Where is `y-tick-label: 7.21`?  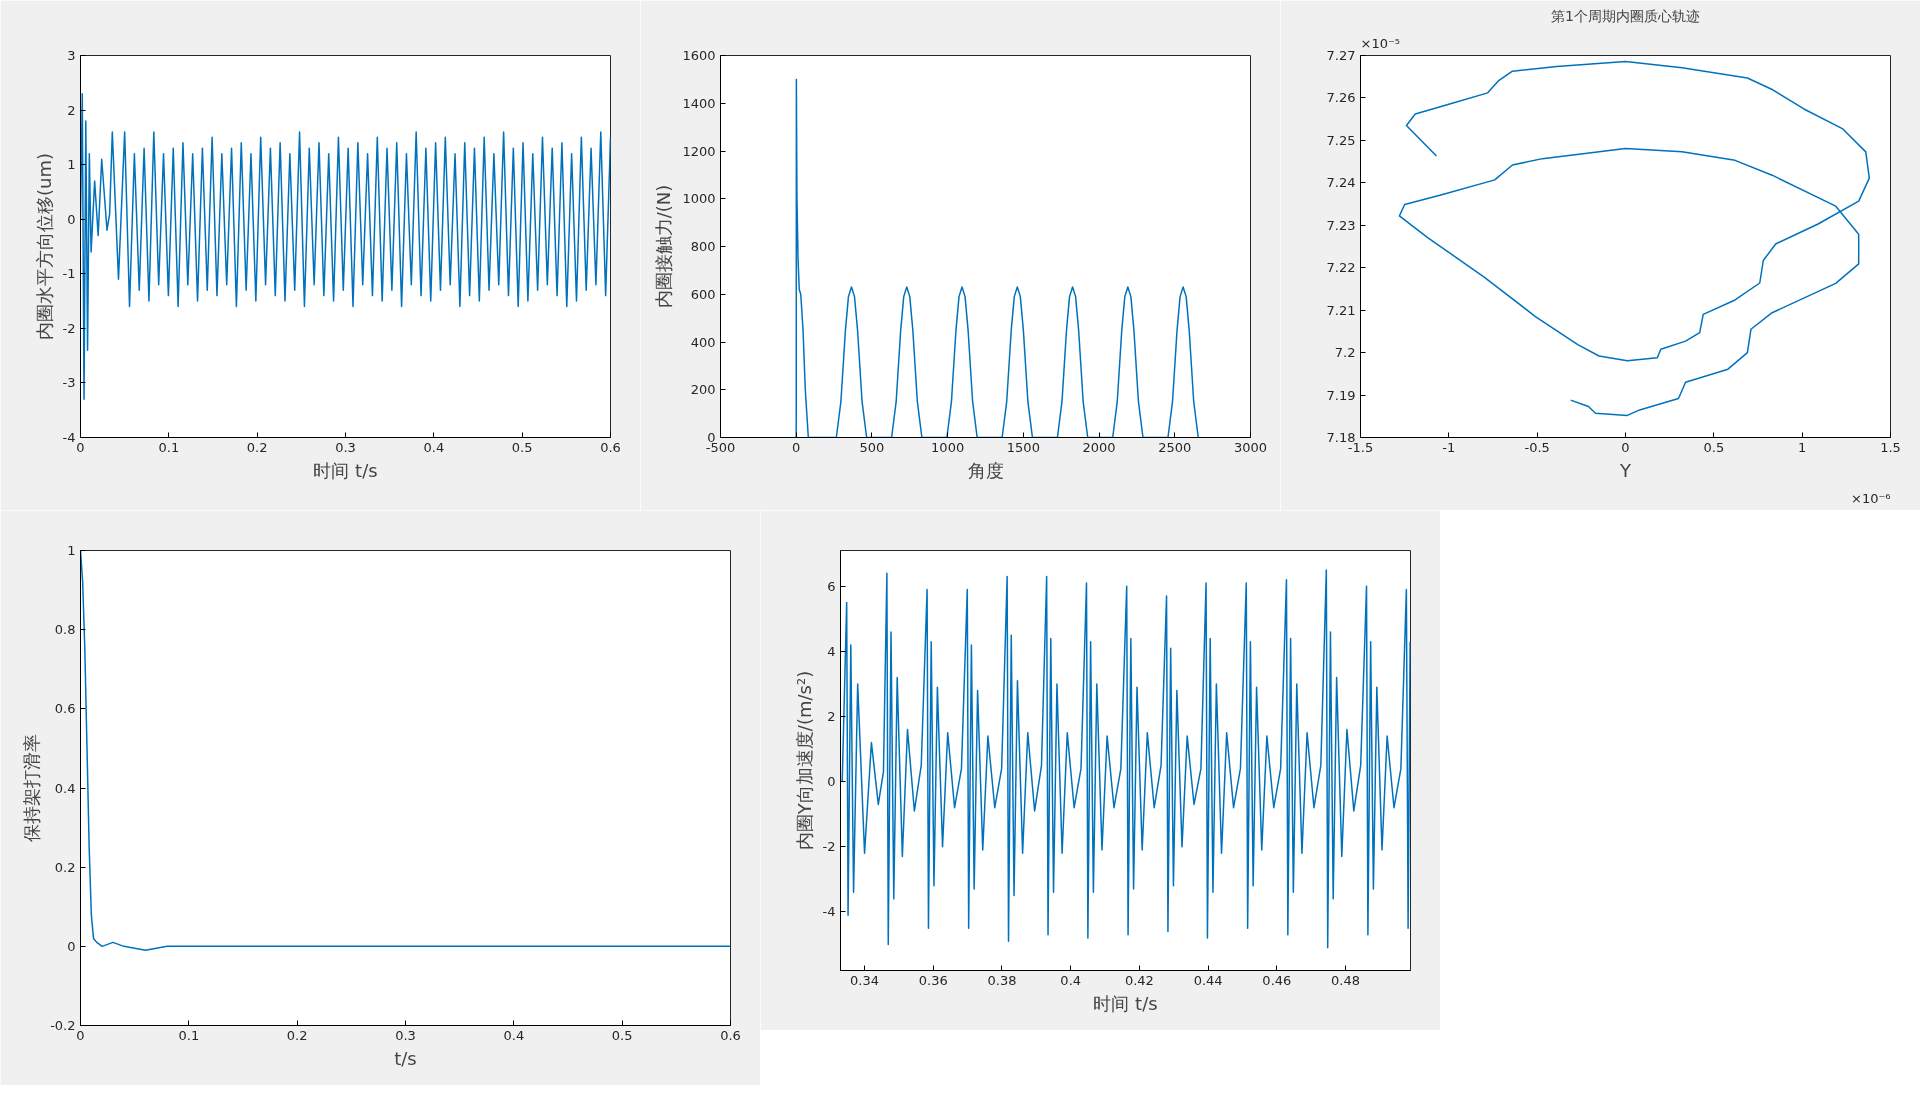 y-tick-label: 7.21 is located at coordinates (1341, 310).